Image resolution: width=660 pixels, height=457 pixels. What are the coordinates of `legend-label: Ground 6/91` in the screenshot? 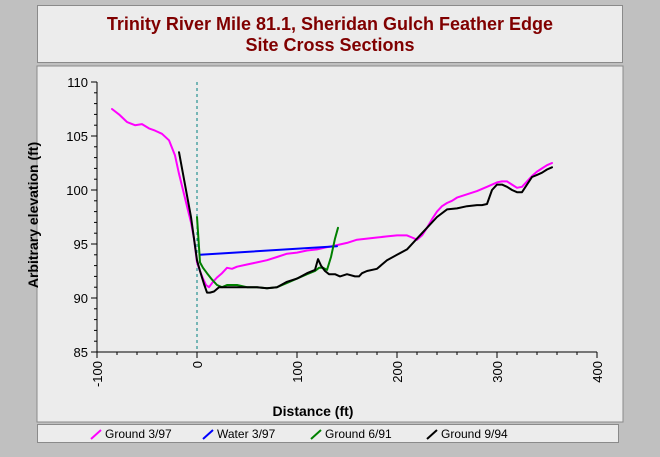 It's located at (358, 434).